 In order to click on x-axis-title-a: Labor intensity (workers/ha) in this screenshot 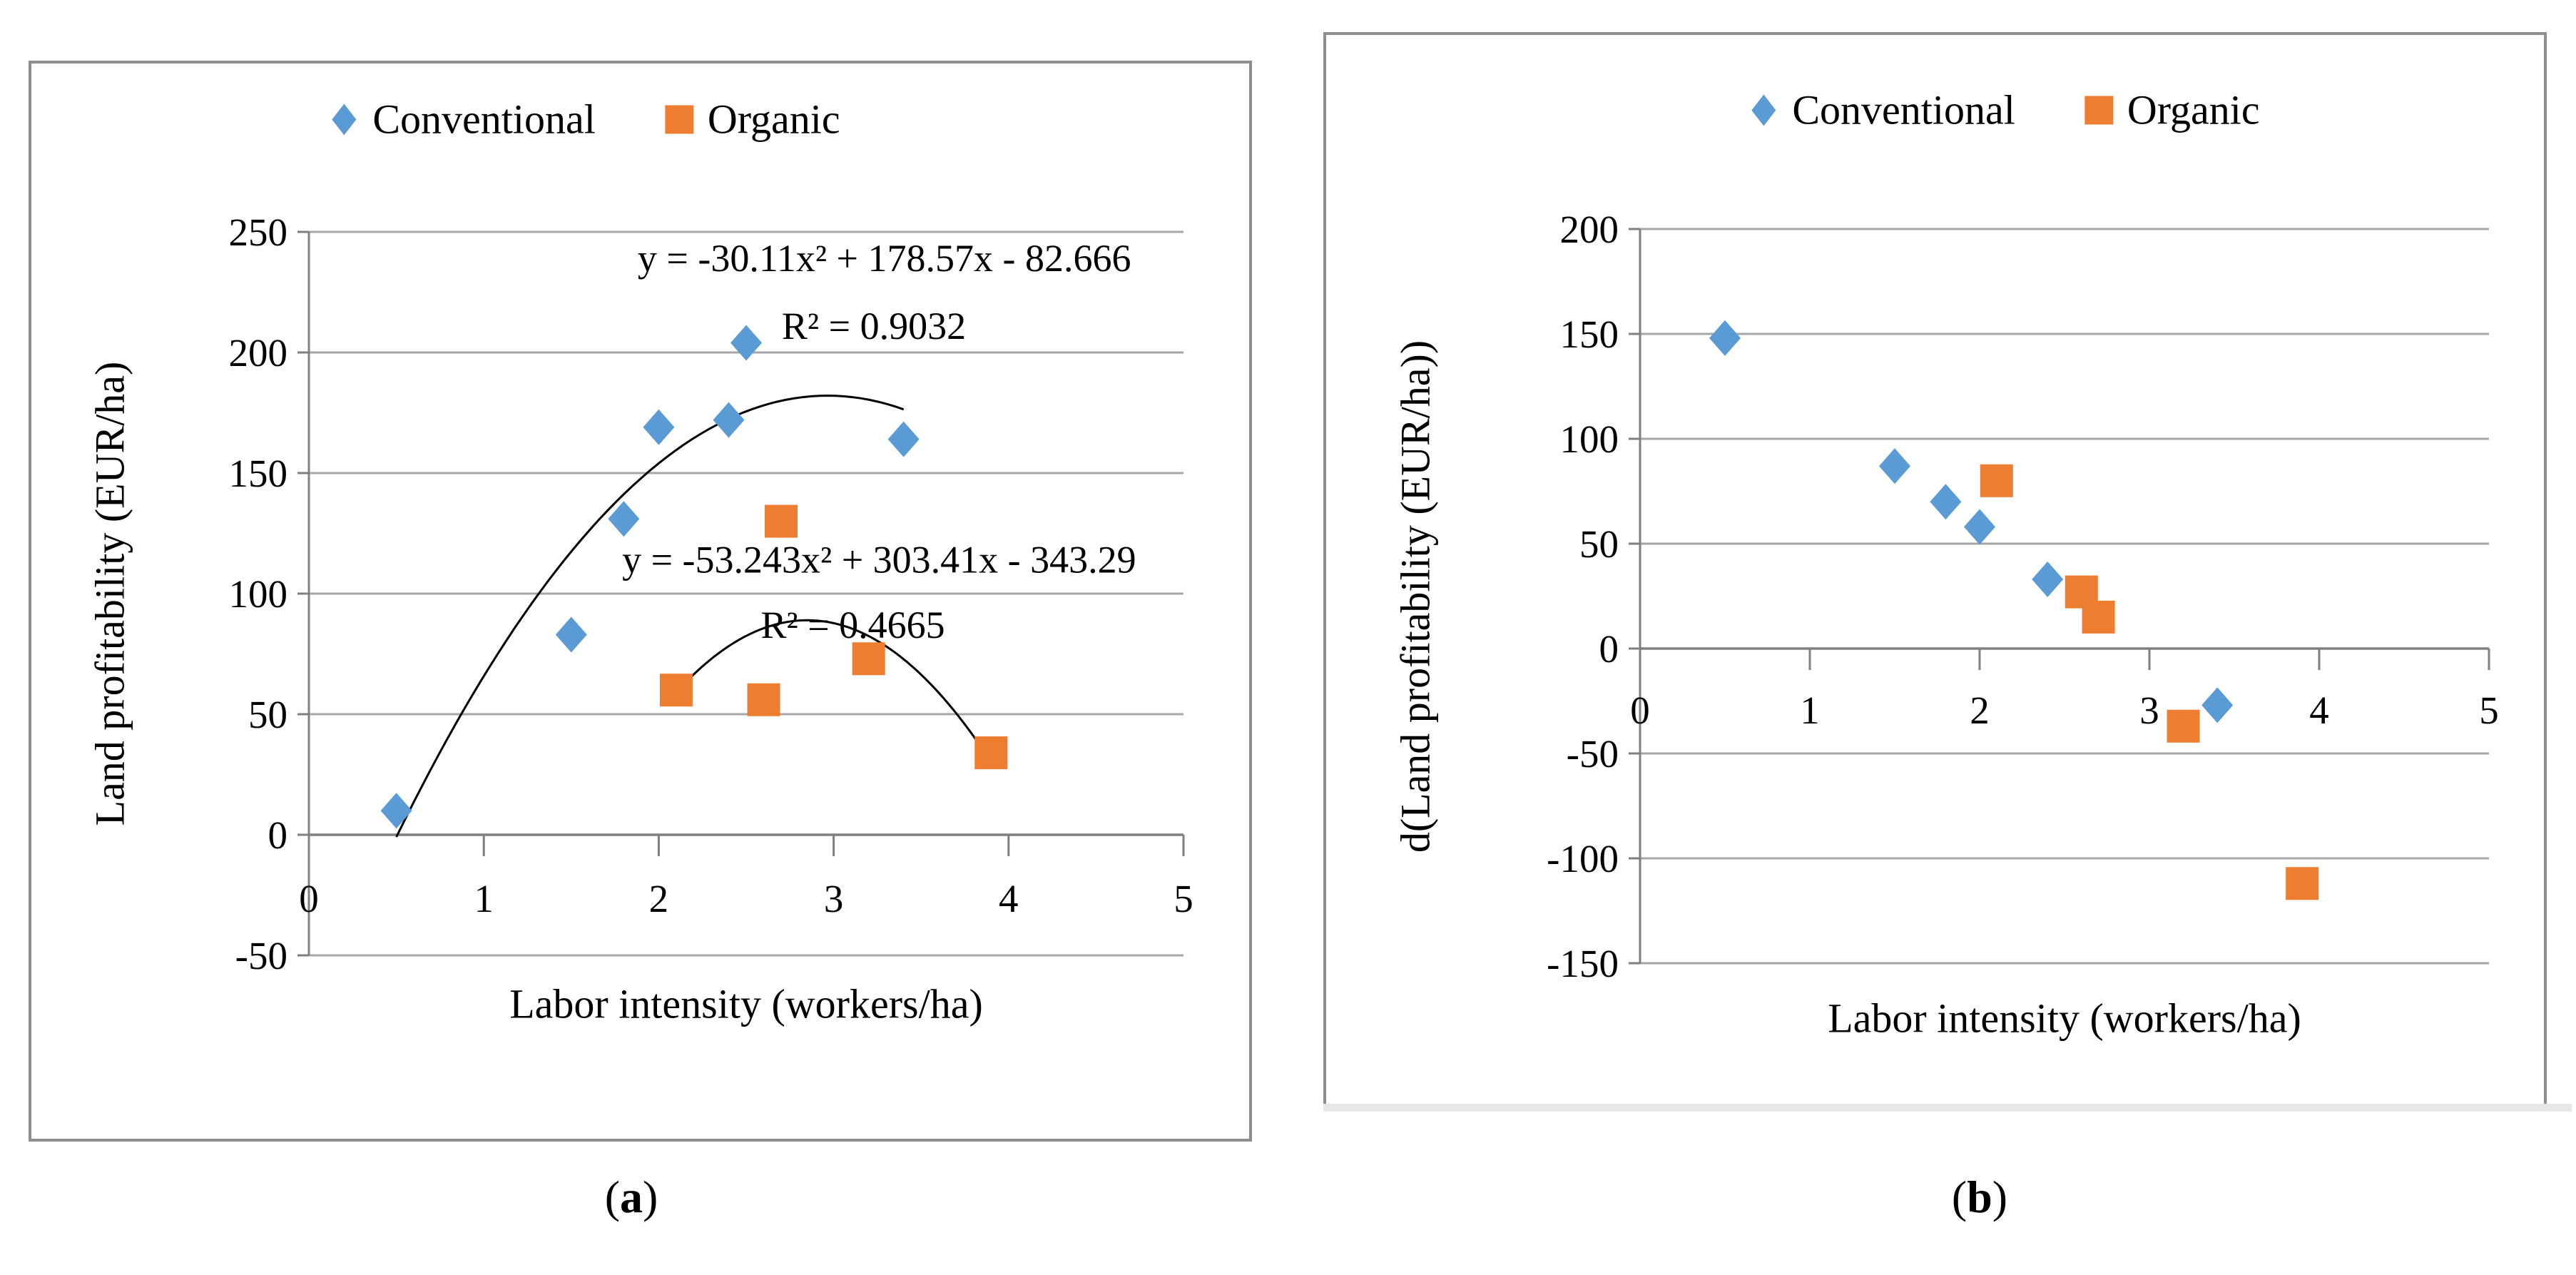, I will do `click(746, 1004)`.